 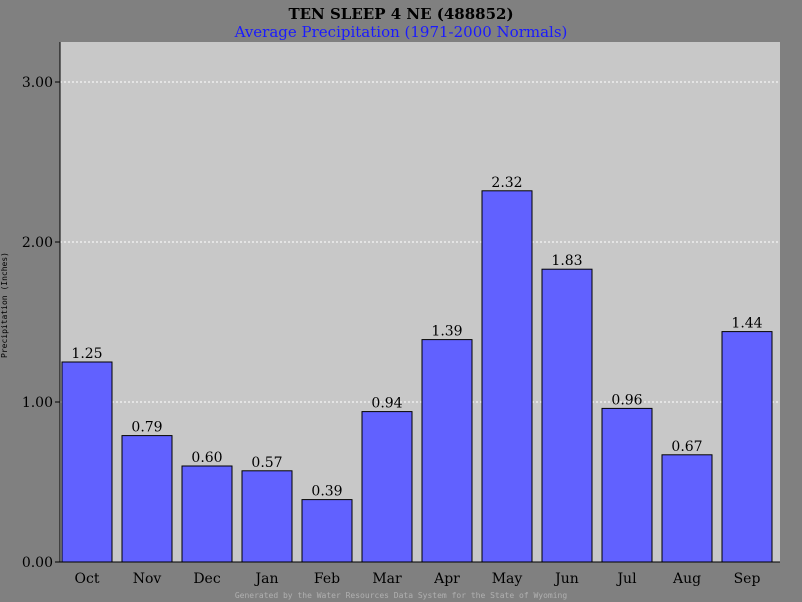 I want to click on bar-jun, so click(x=567, y=415).